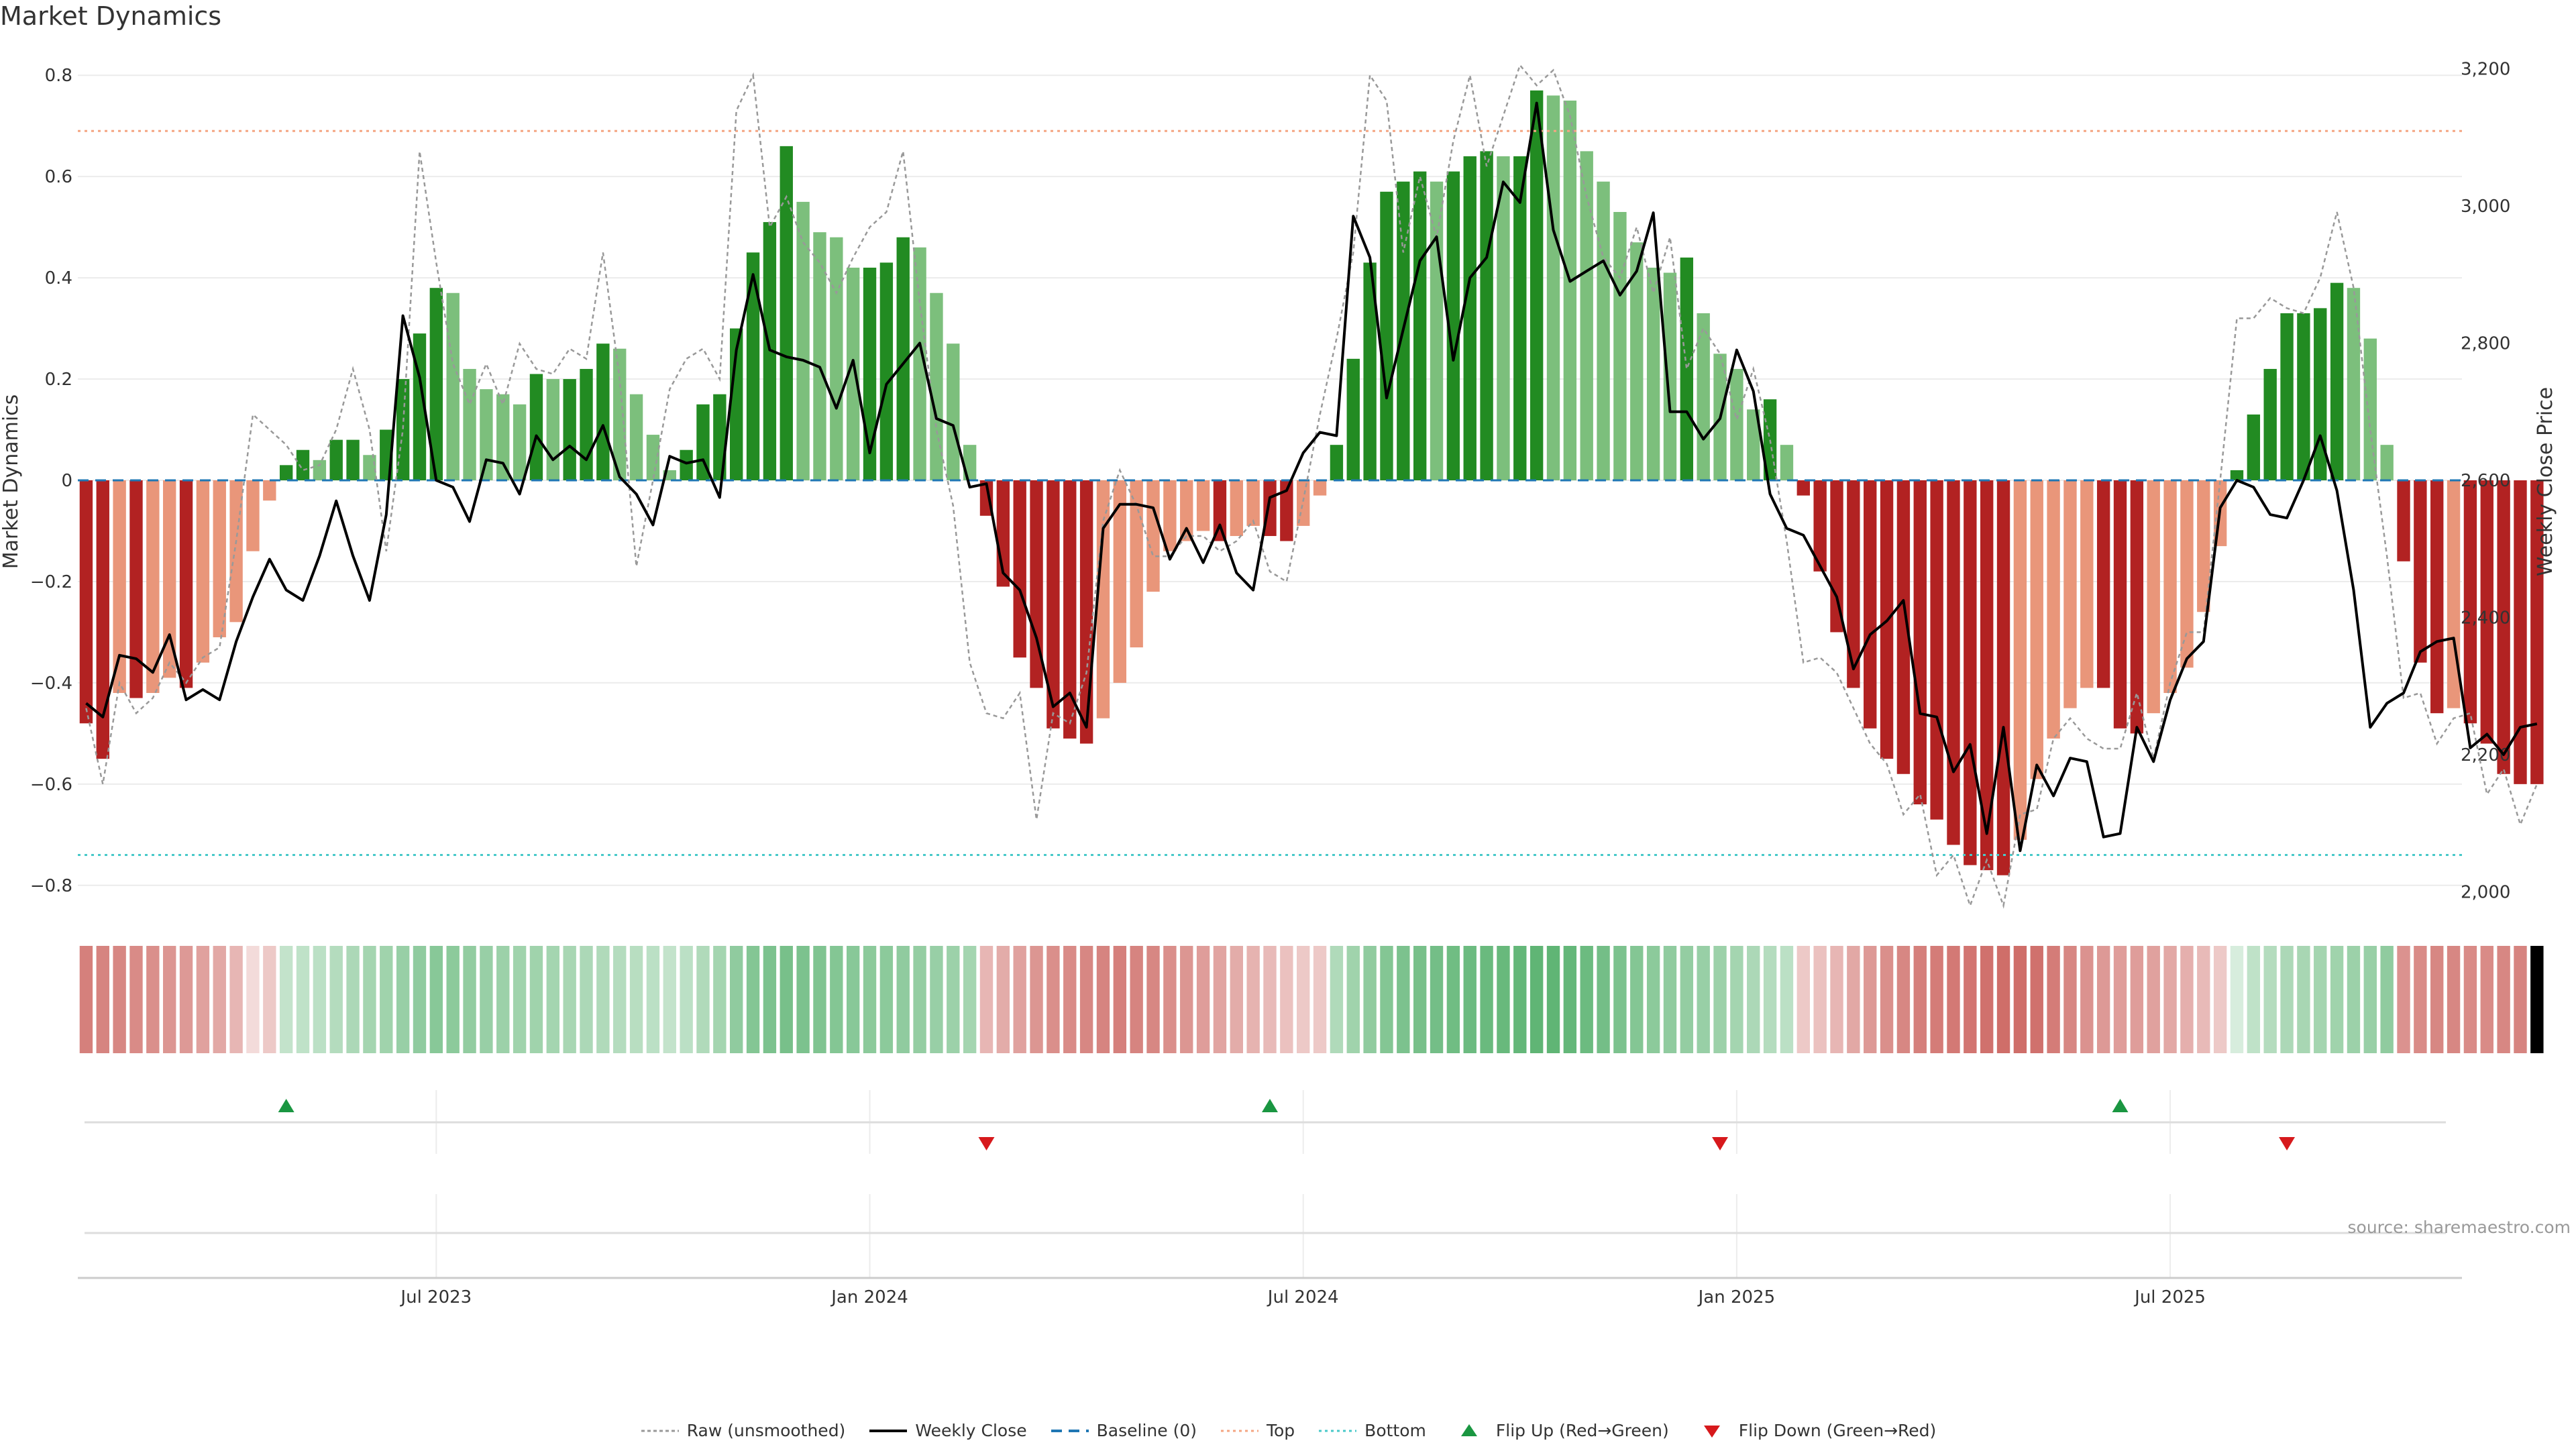 Image resolution: width=2576 pixels, height=1449 pixels. I want to click on y2-tick-label: 2,600, so click(2485, 481).